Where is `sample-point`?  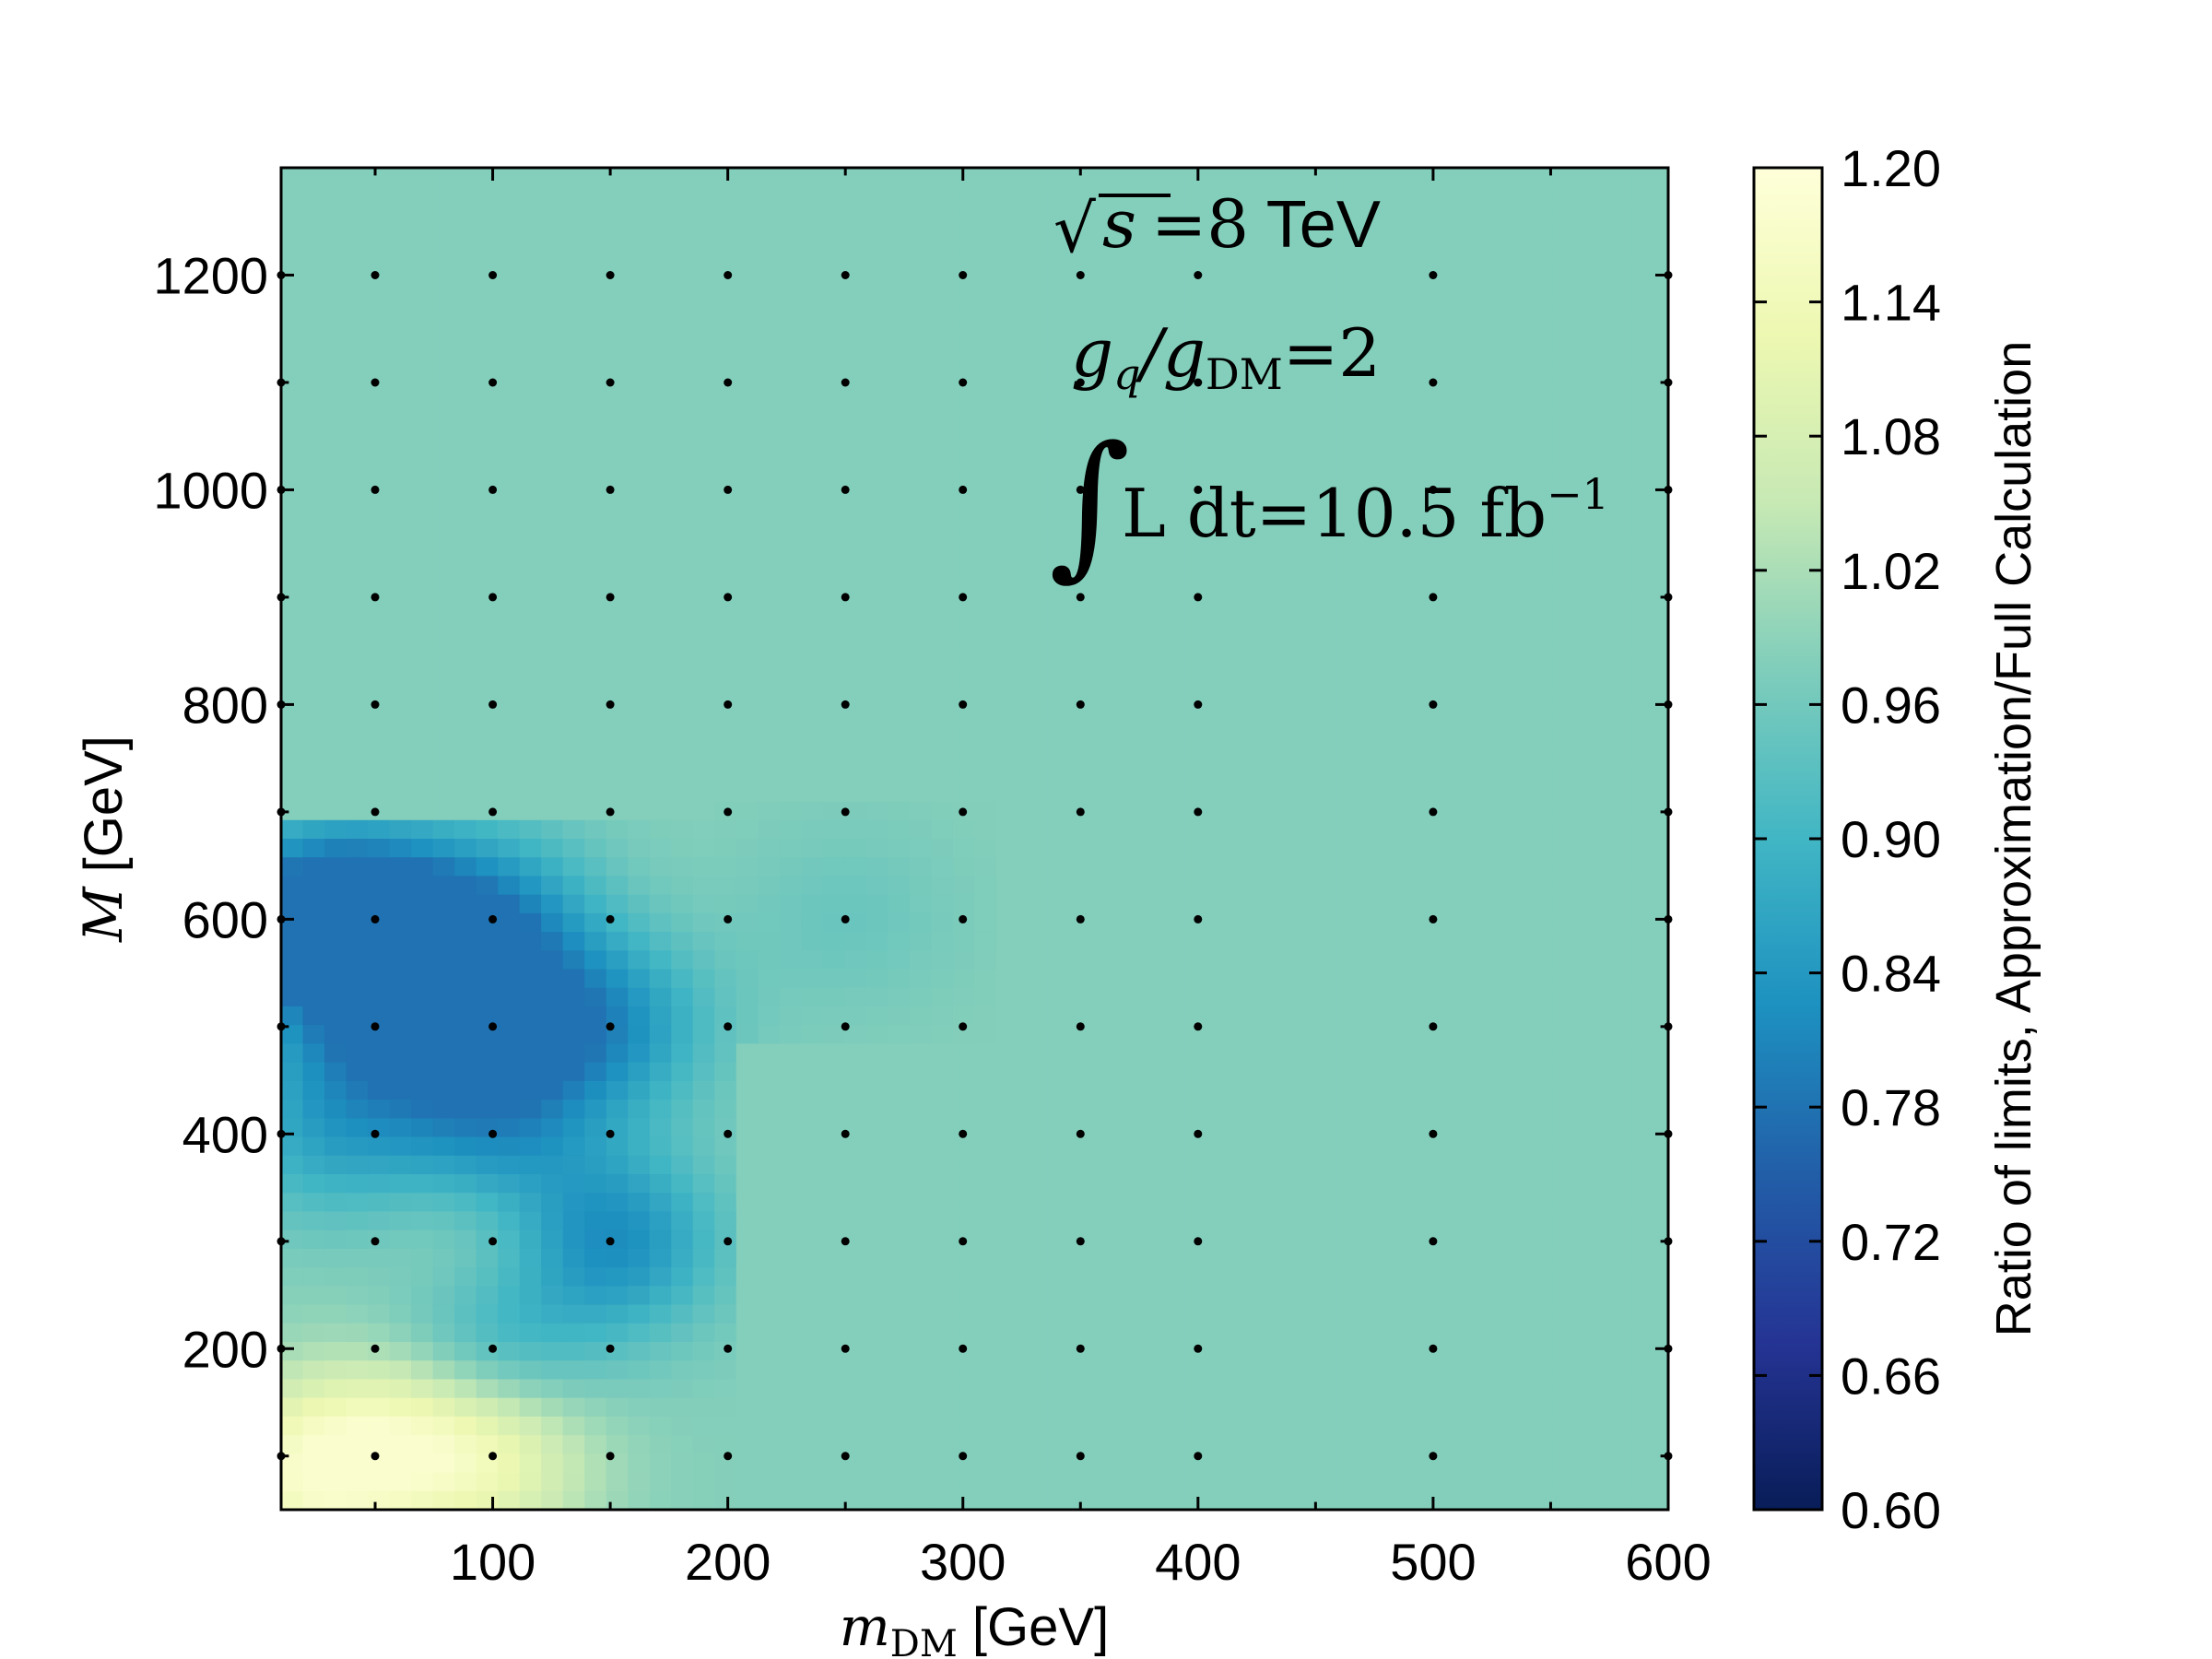
sample-point is located at coordinates (963, 704).